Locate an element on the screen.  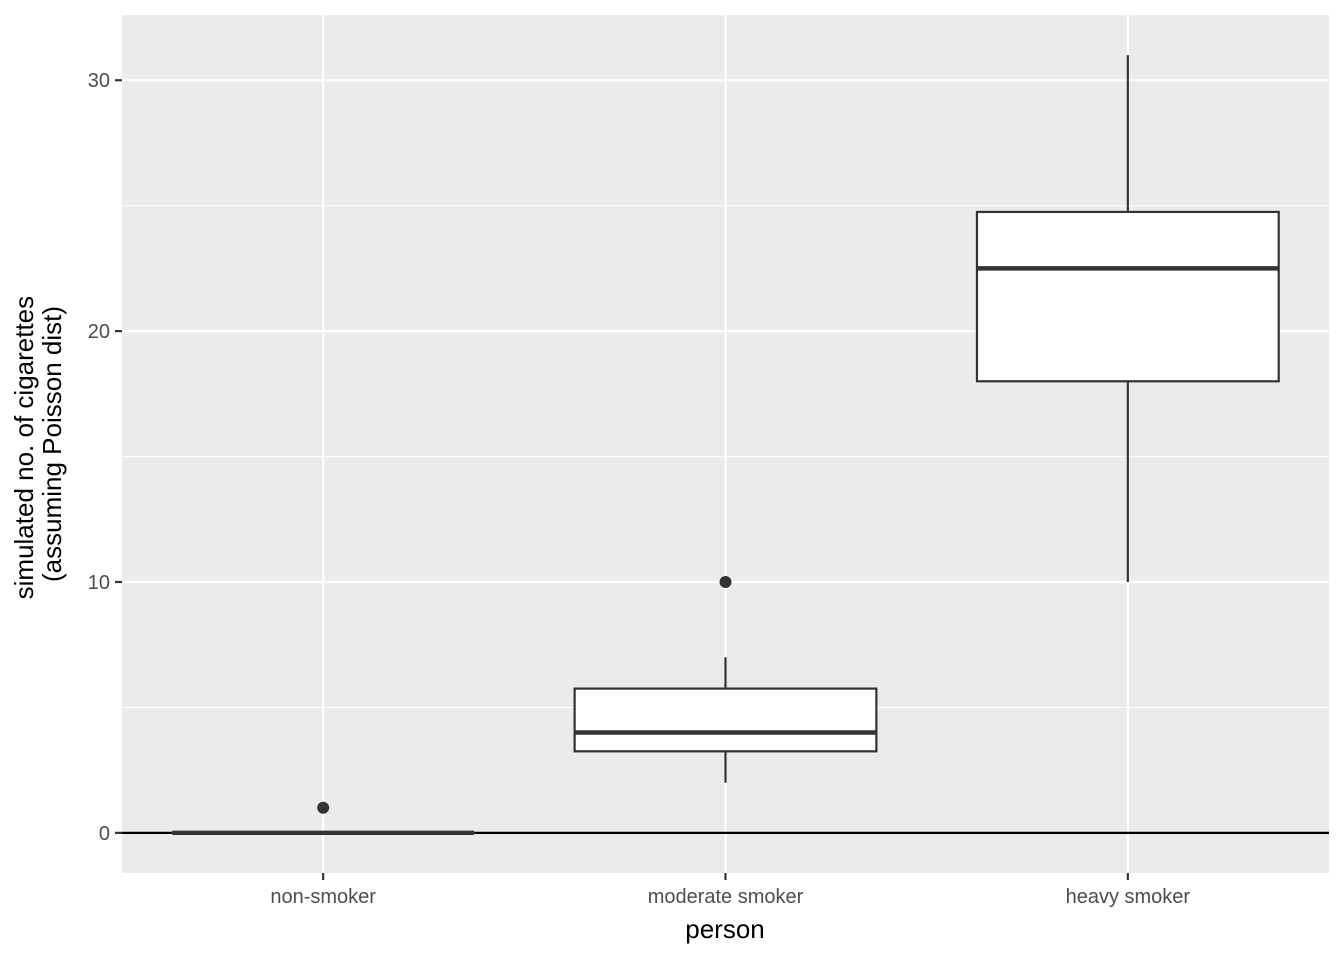
box-moderate-smoker is located at coordinates (725, 679).